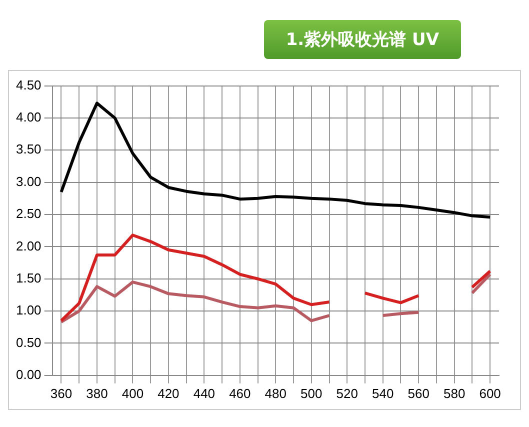 The height and width of the screenshot is (427, 529). What do you see at coordinates (29, 310) in the screenshot?
I see `y-tick-label: 1.00` at bounding box center [29, 310].